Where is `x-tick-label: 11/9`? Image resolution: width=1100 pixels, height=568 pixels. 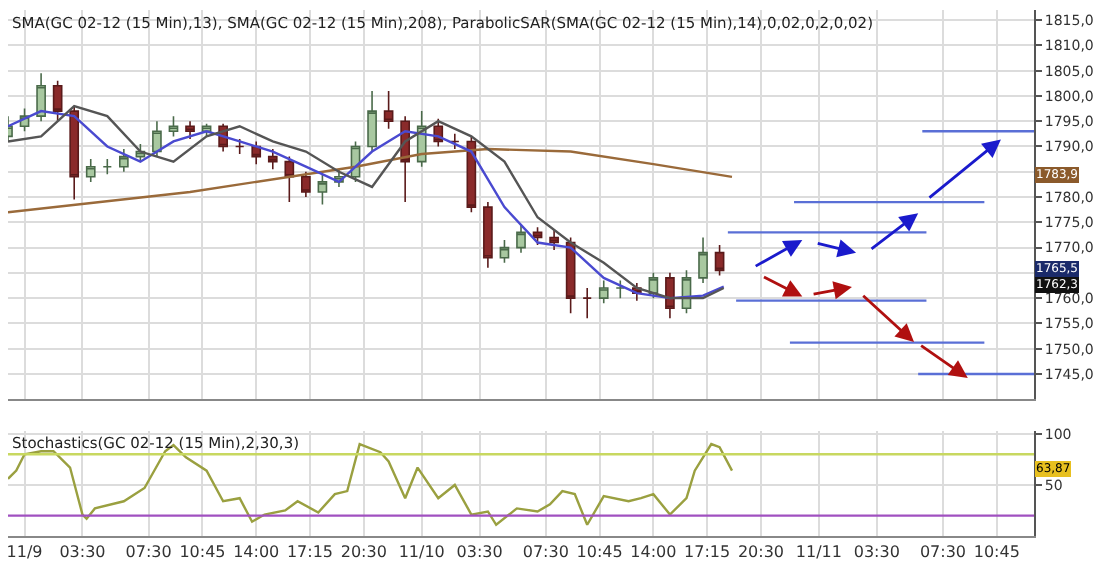
x-tick-label: 11/9 is located at coordinates (24, 552).